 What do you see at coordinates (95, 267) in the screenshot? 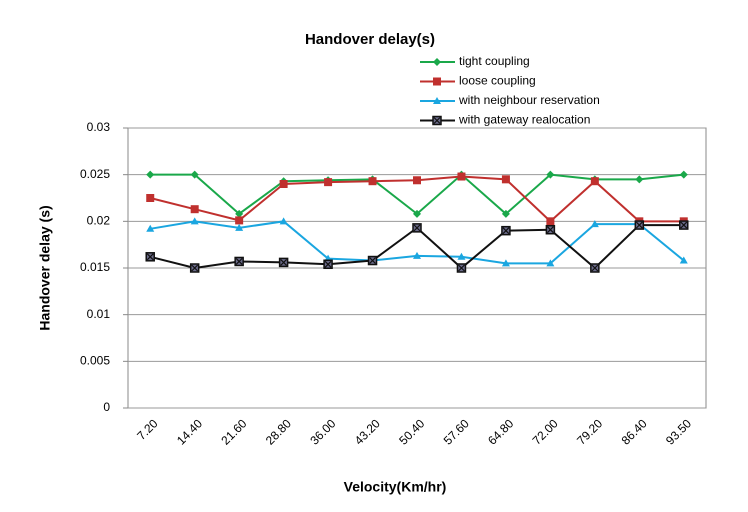
I see `y-tick-label: 0.015` at bounding box center [95, 267].